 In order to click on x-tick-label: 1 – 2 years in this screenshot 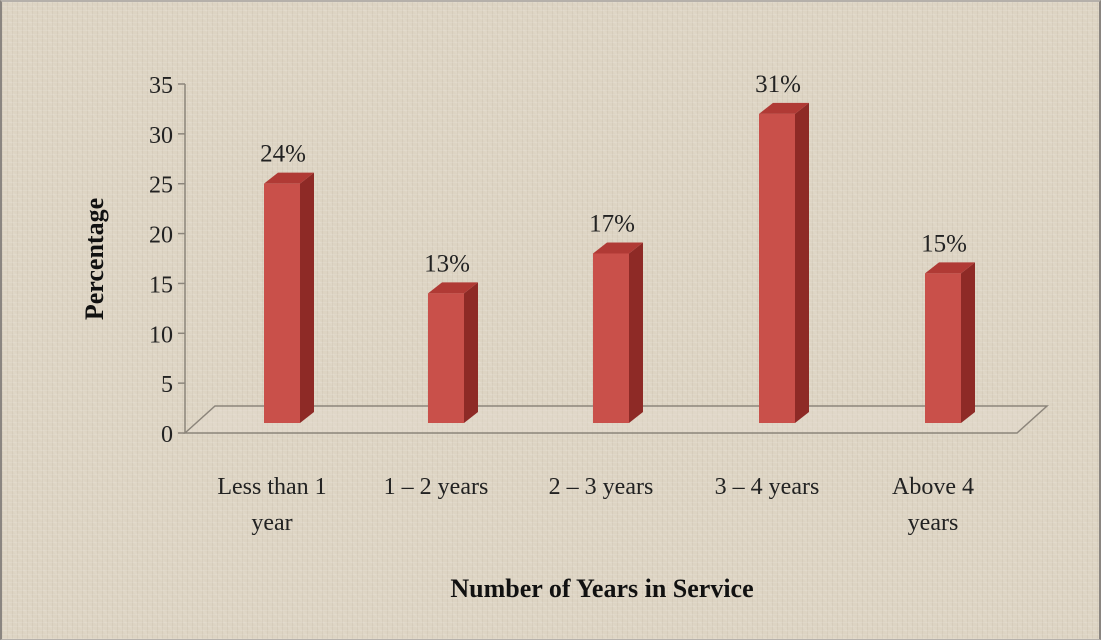, I will do `click(436, 487)`.